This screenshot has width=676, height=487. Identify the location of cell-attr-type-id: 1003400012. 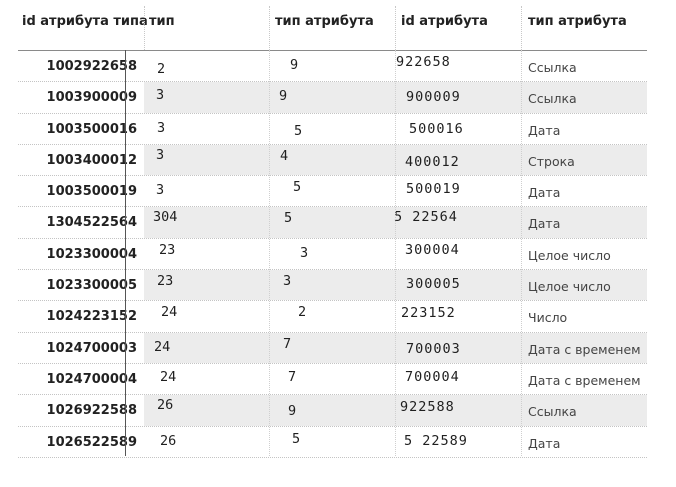
(91, 160).